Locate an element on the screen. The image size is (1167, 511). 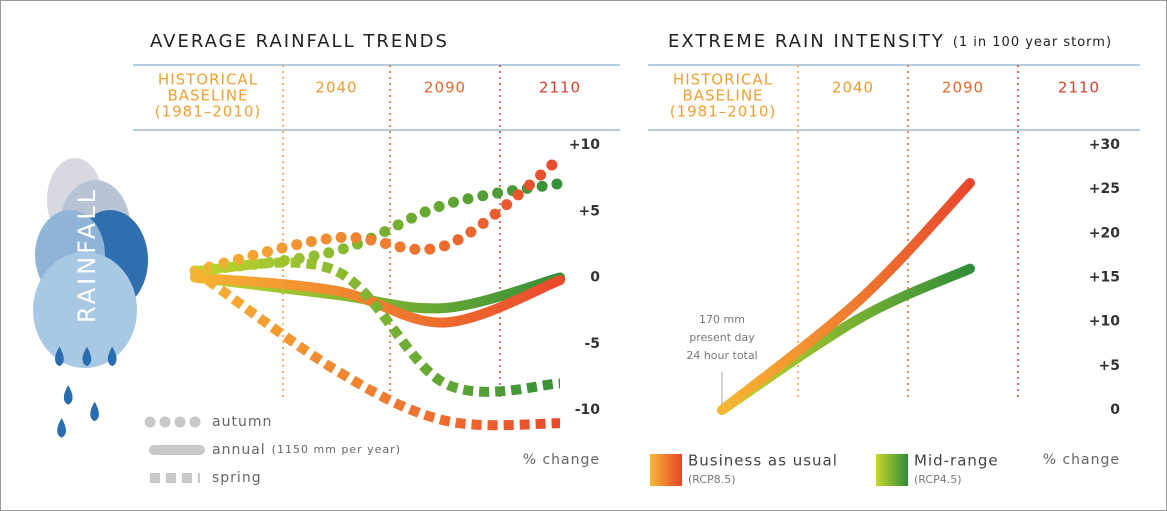
legend-note: (RCP8.5) is located at coordinates (712, 479).